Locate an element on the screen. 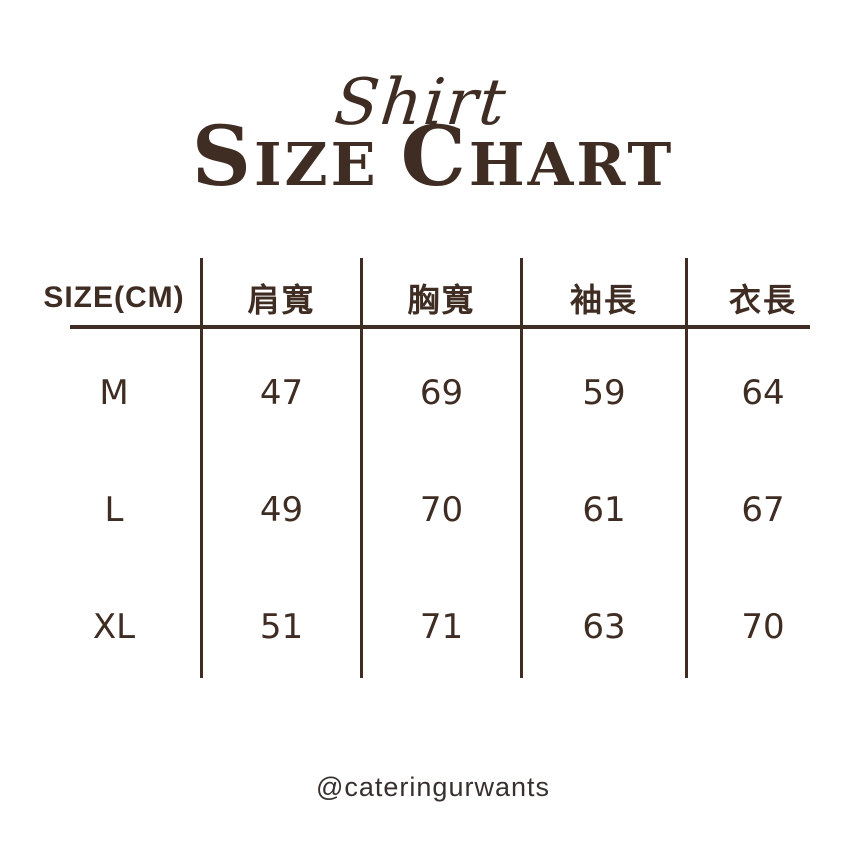  header-divider-line is located at coordinates (440, 327).